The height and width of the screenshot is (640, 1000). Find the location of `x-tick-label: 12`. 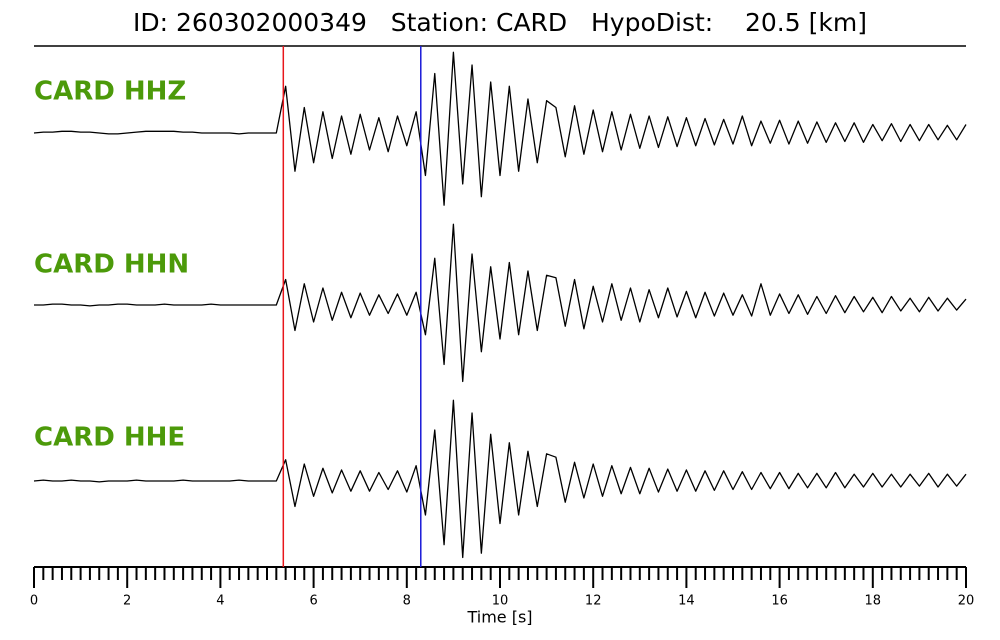

x-tick-label: 12 is located at coordinates (593, 601).